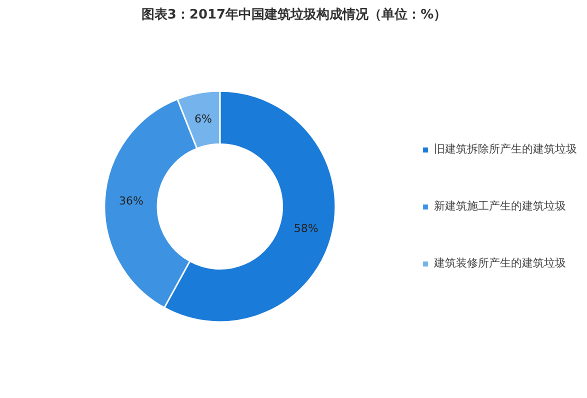 Image resolution: width=587 pixels, height=398 pixels. What do you see at coordinates (500, 263) in the screenshot?
I see `legend-label: 建筑装修所产生的建筑垃圾` at bounding box center [500, 263].